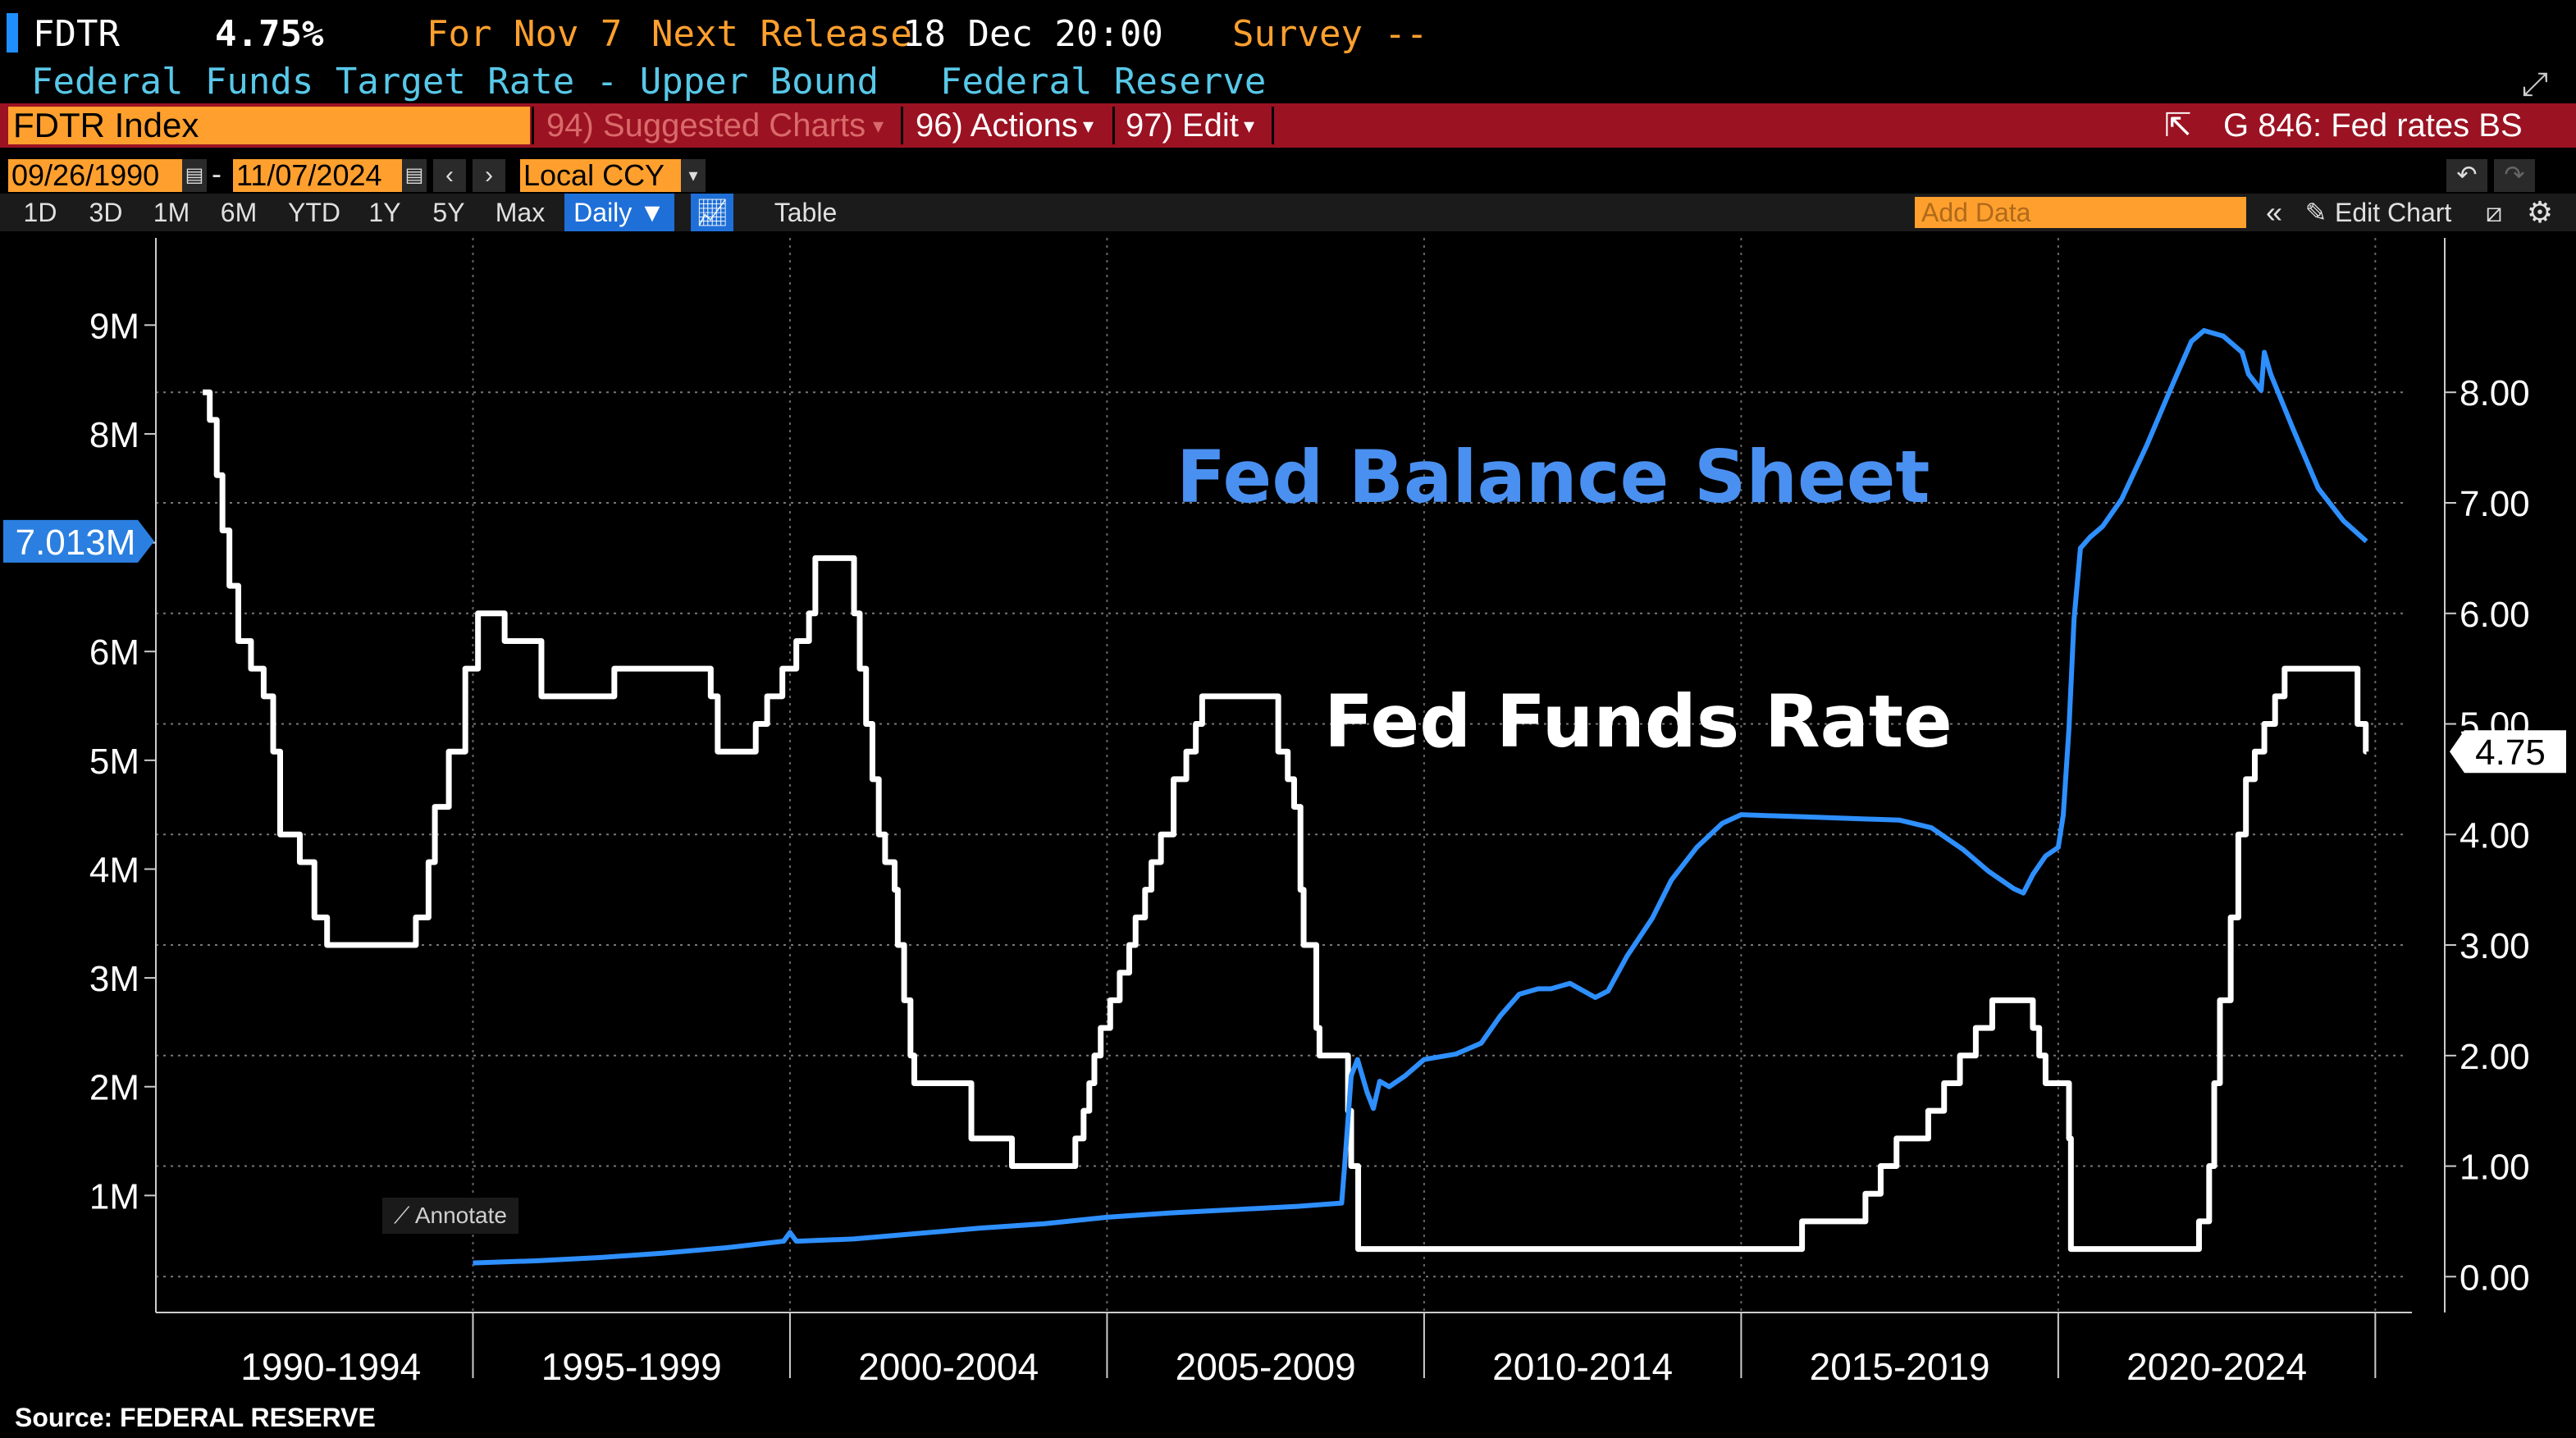 The width and height of the screenshot is (2576, 1438). Describe the element at coordinates (2178, 126) in the screenshot. I see `launch-icon: ⇱` at that location.